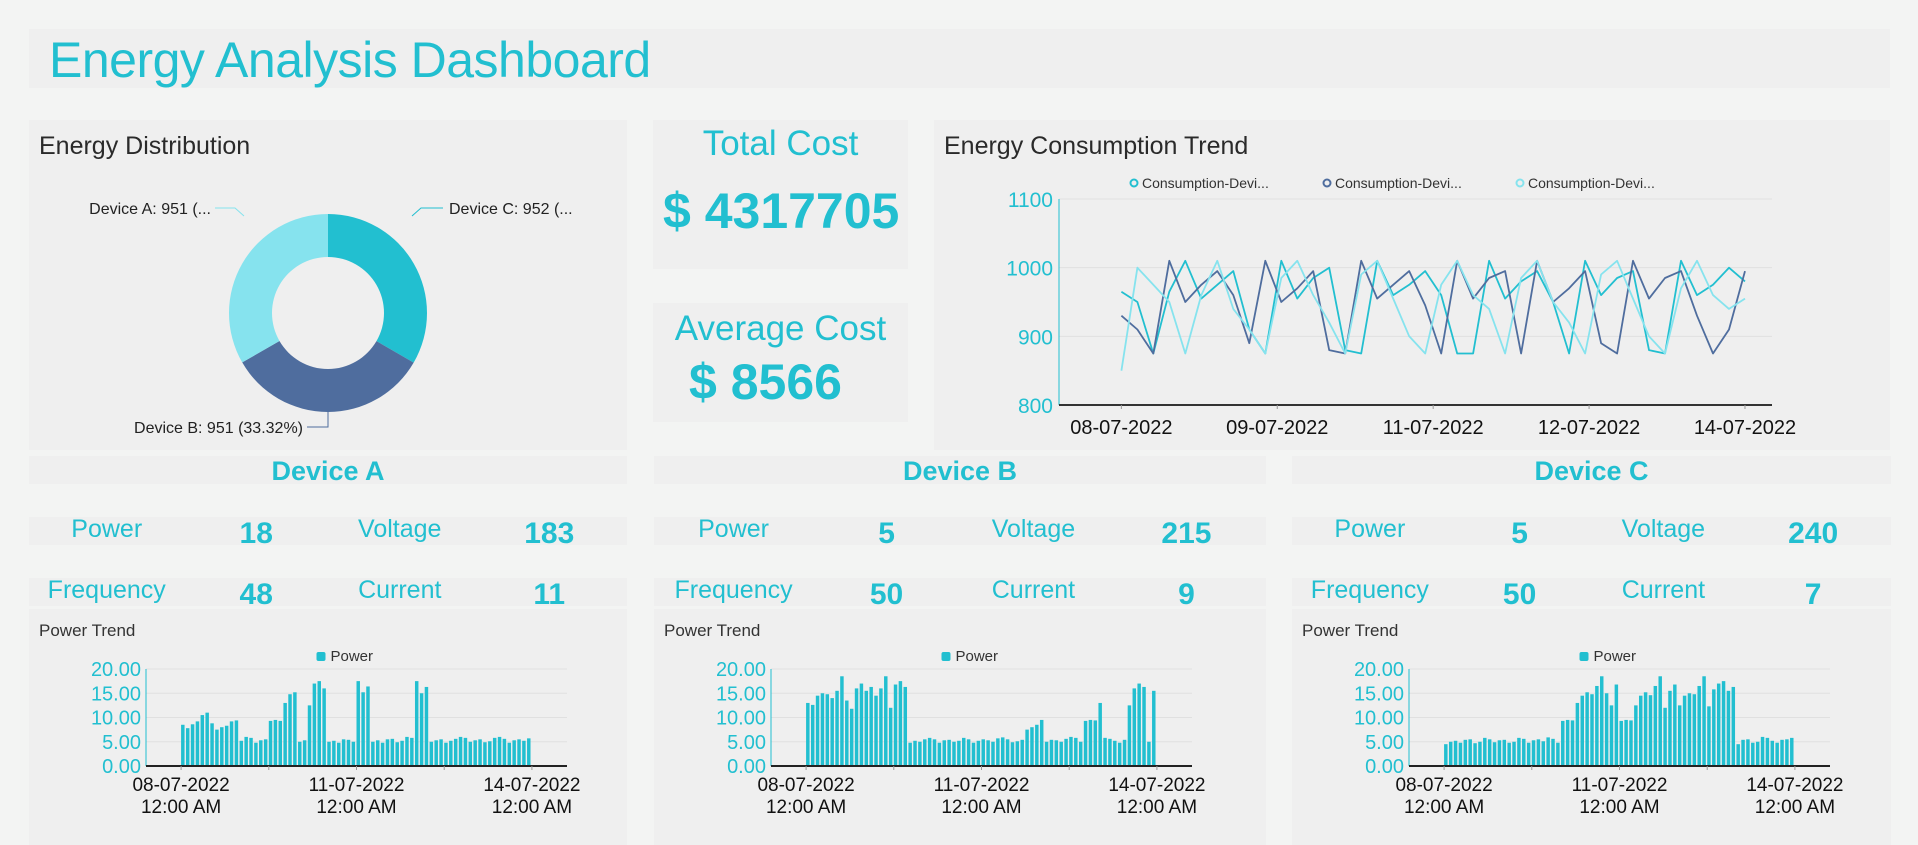 The image size is (1918, 845). What do you see at coordinates (377, 288) in the screenshot?
I see `donut-slice-device-c` at bounding box center [377, 288].